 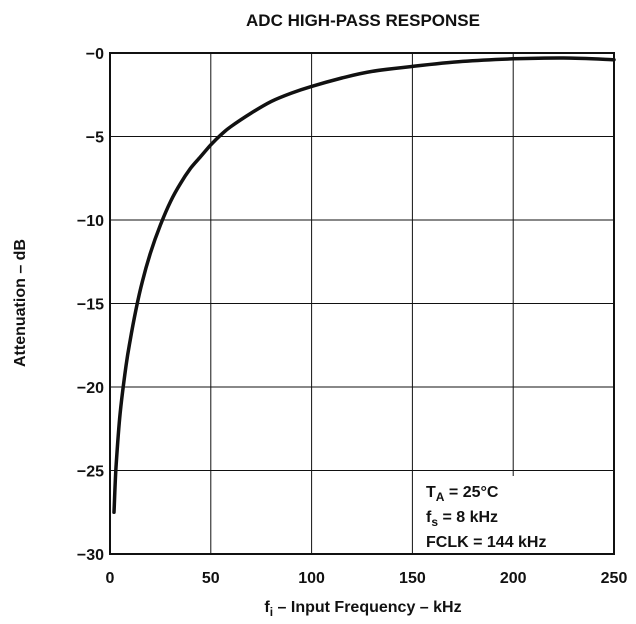 What do you see at coordinates (90, 555) in the screenshot?
I see `y-tick-label: −30` at bounding box center [90, 555].